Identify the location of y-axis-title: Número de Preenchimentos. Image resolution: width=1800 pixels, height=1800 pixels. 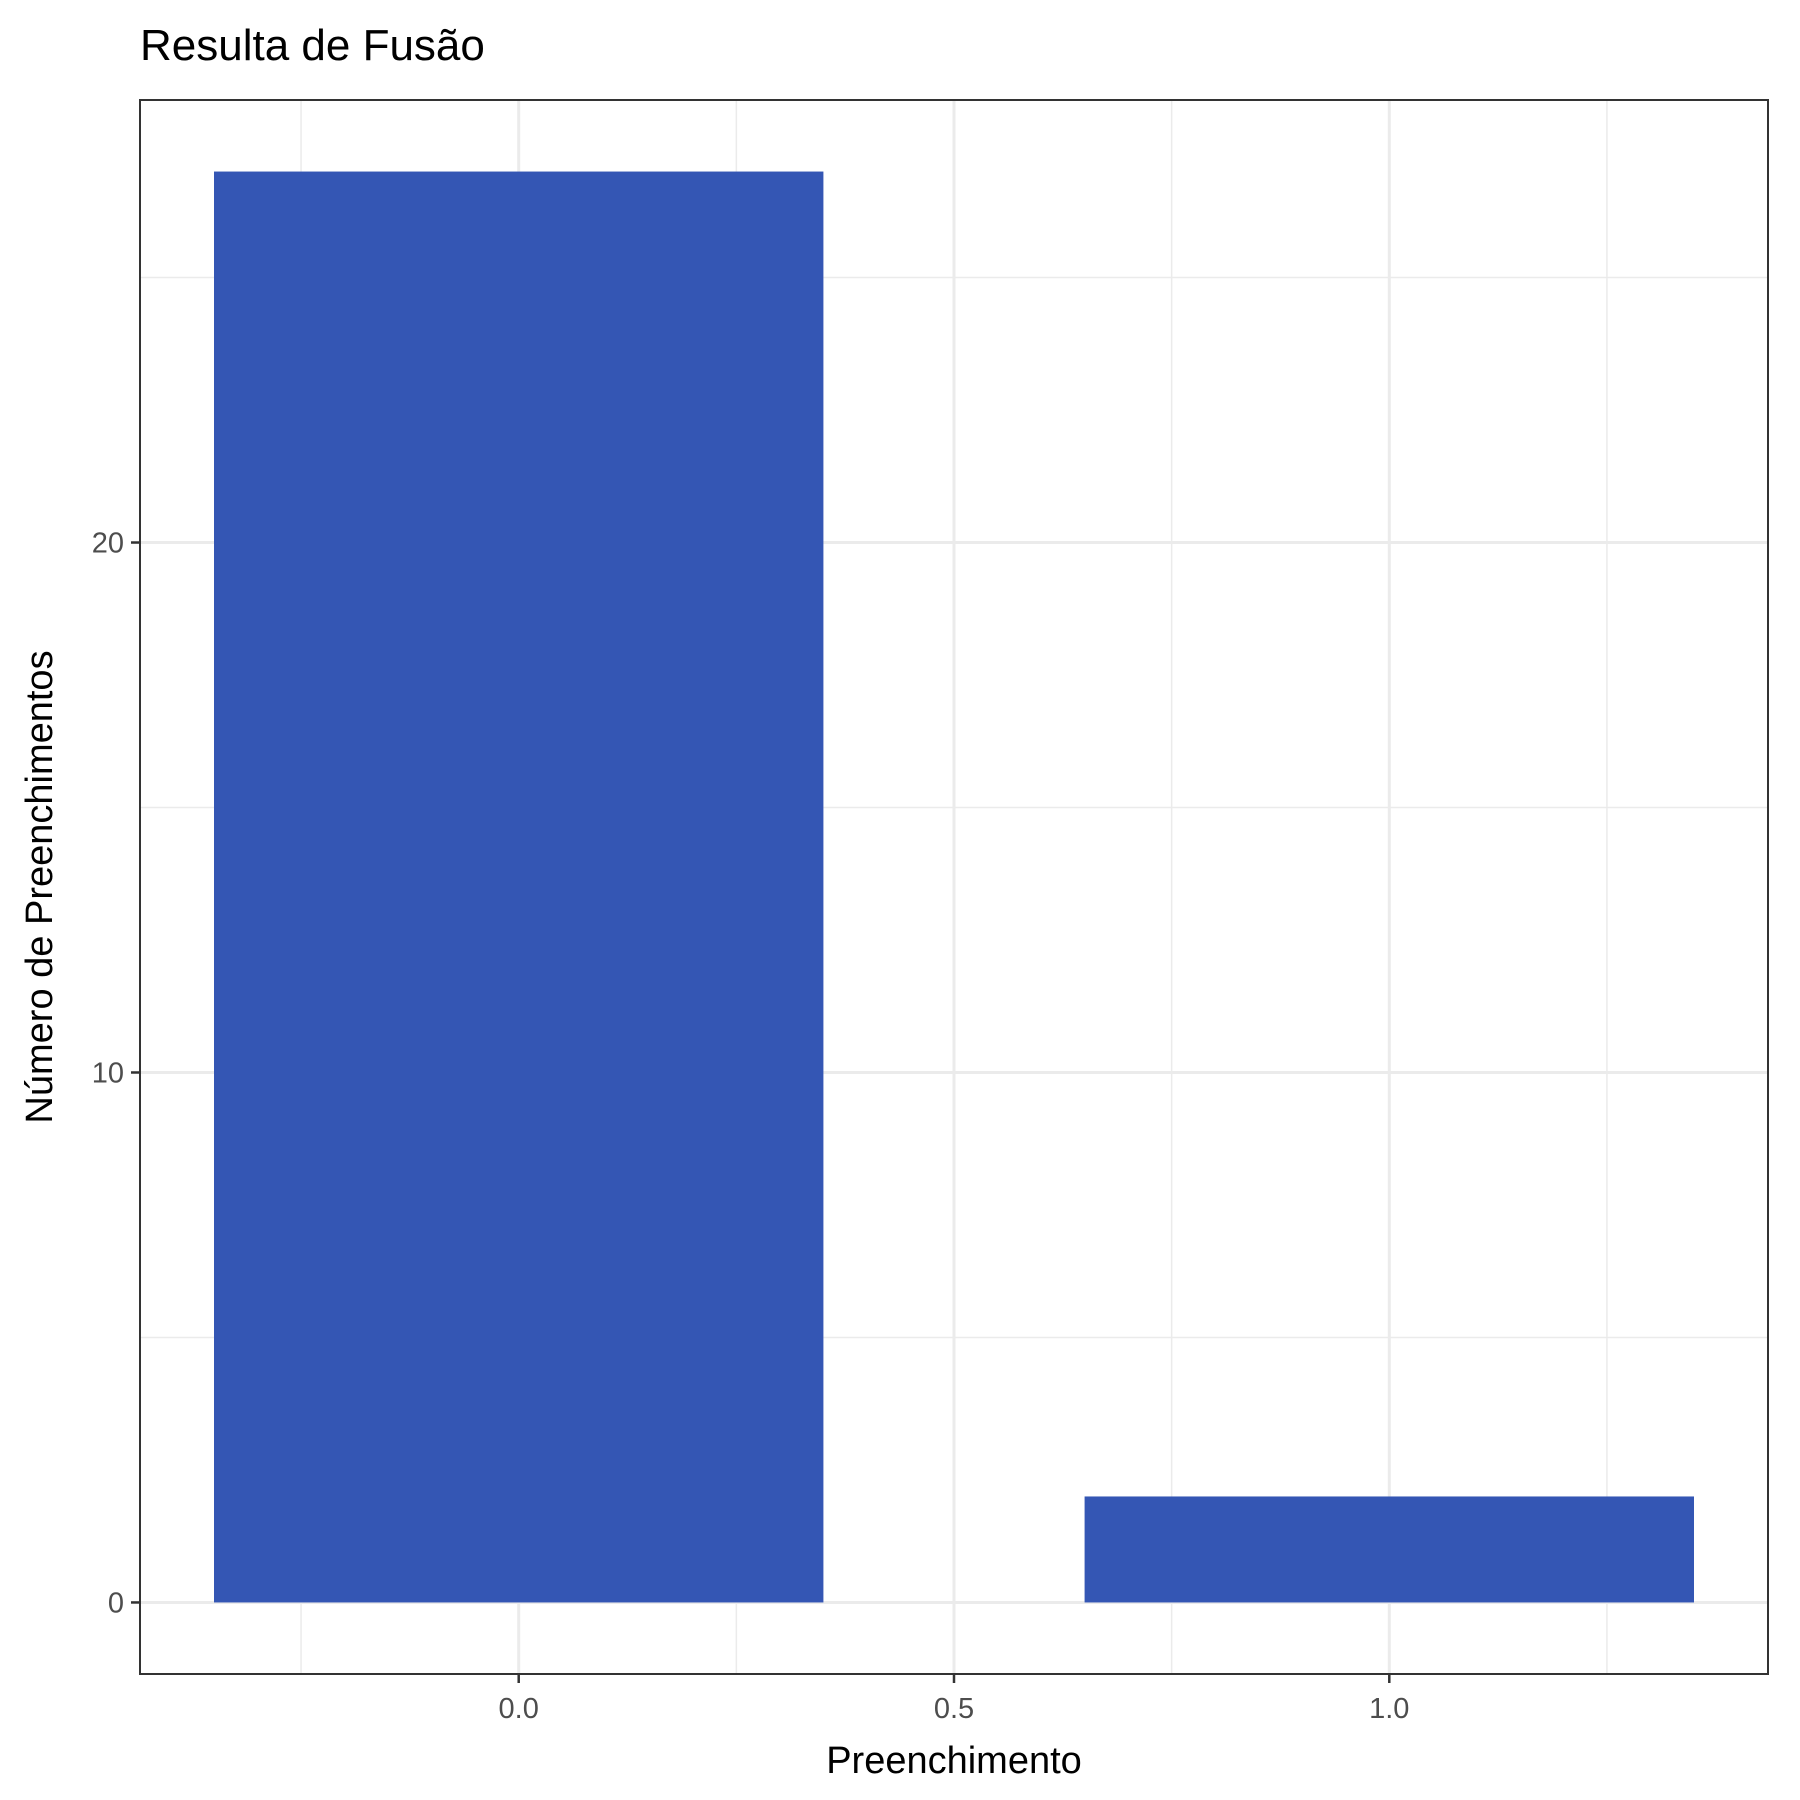
(40, 886).